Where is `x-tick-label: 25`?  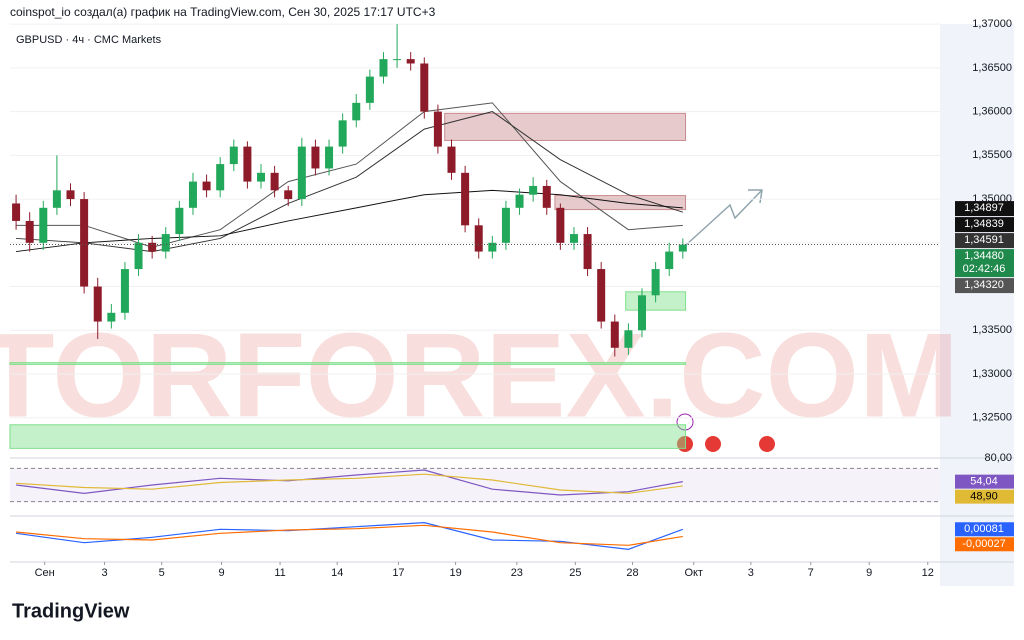
x-tick-label: 25 is located at coordinates (575, 573).